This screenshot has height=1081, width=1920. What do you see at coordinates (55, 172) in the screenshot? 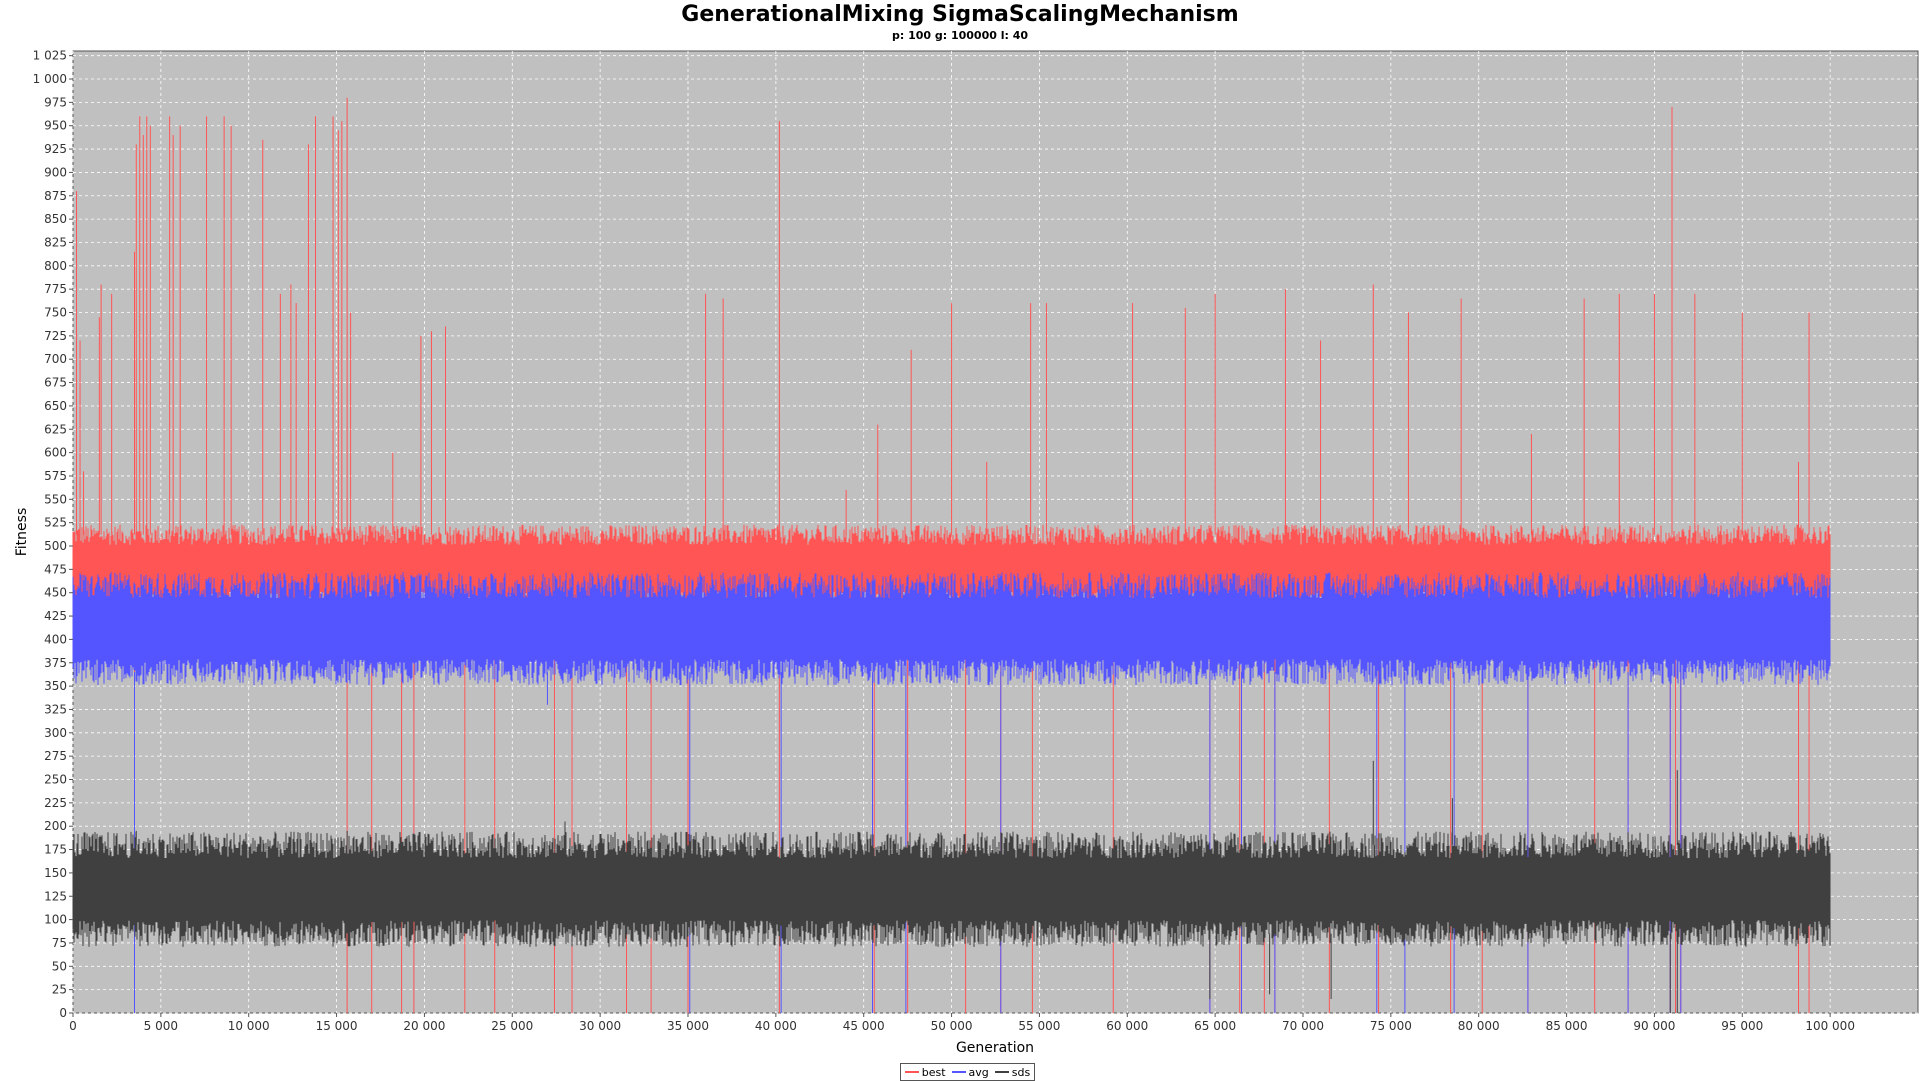
I see `y-tick-label: 900` at bounding box center [55, 172].